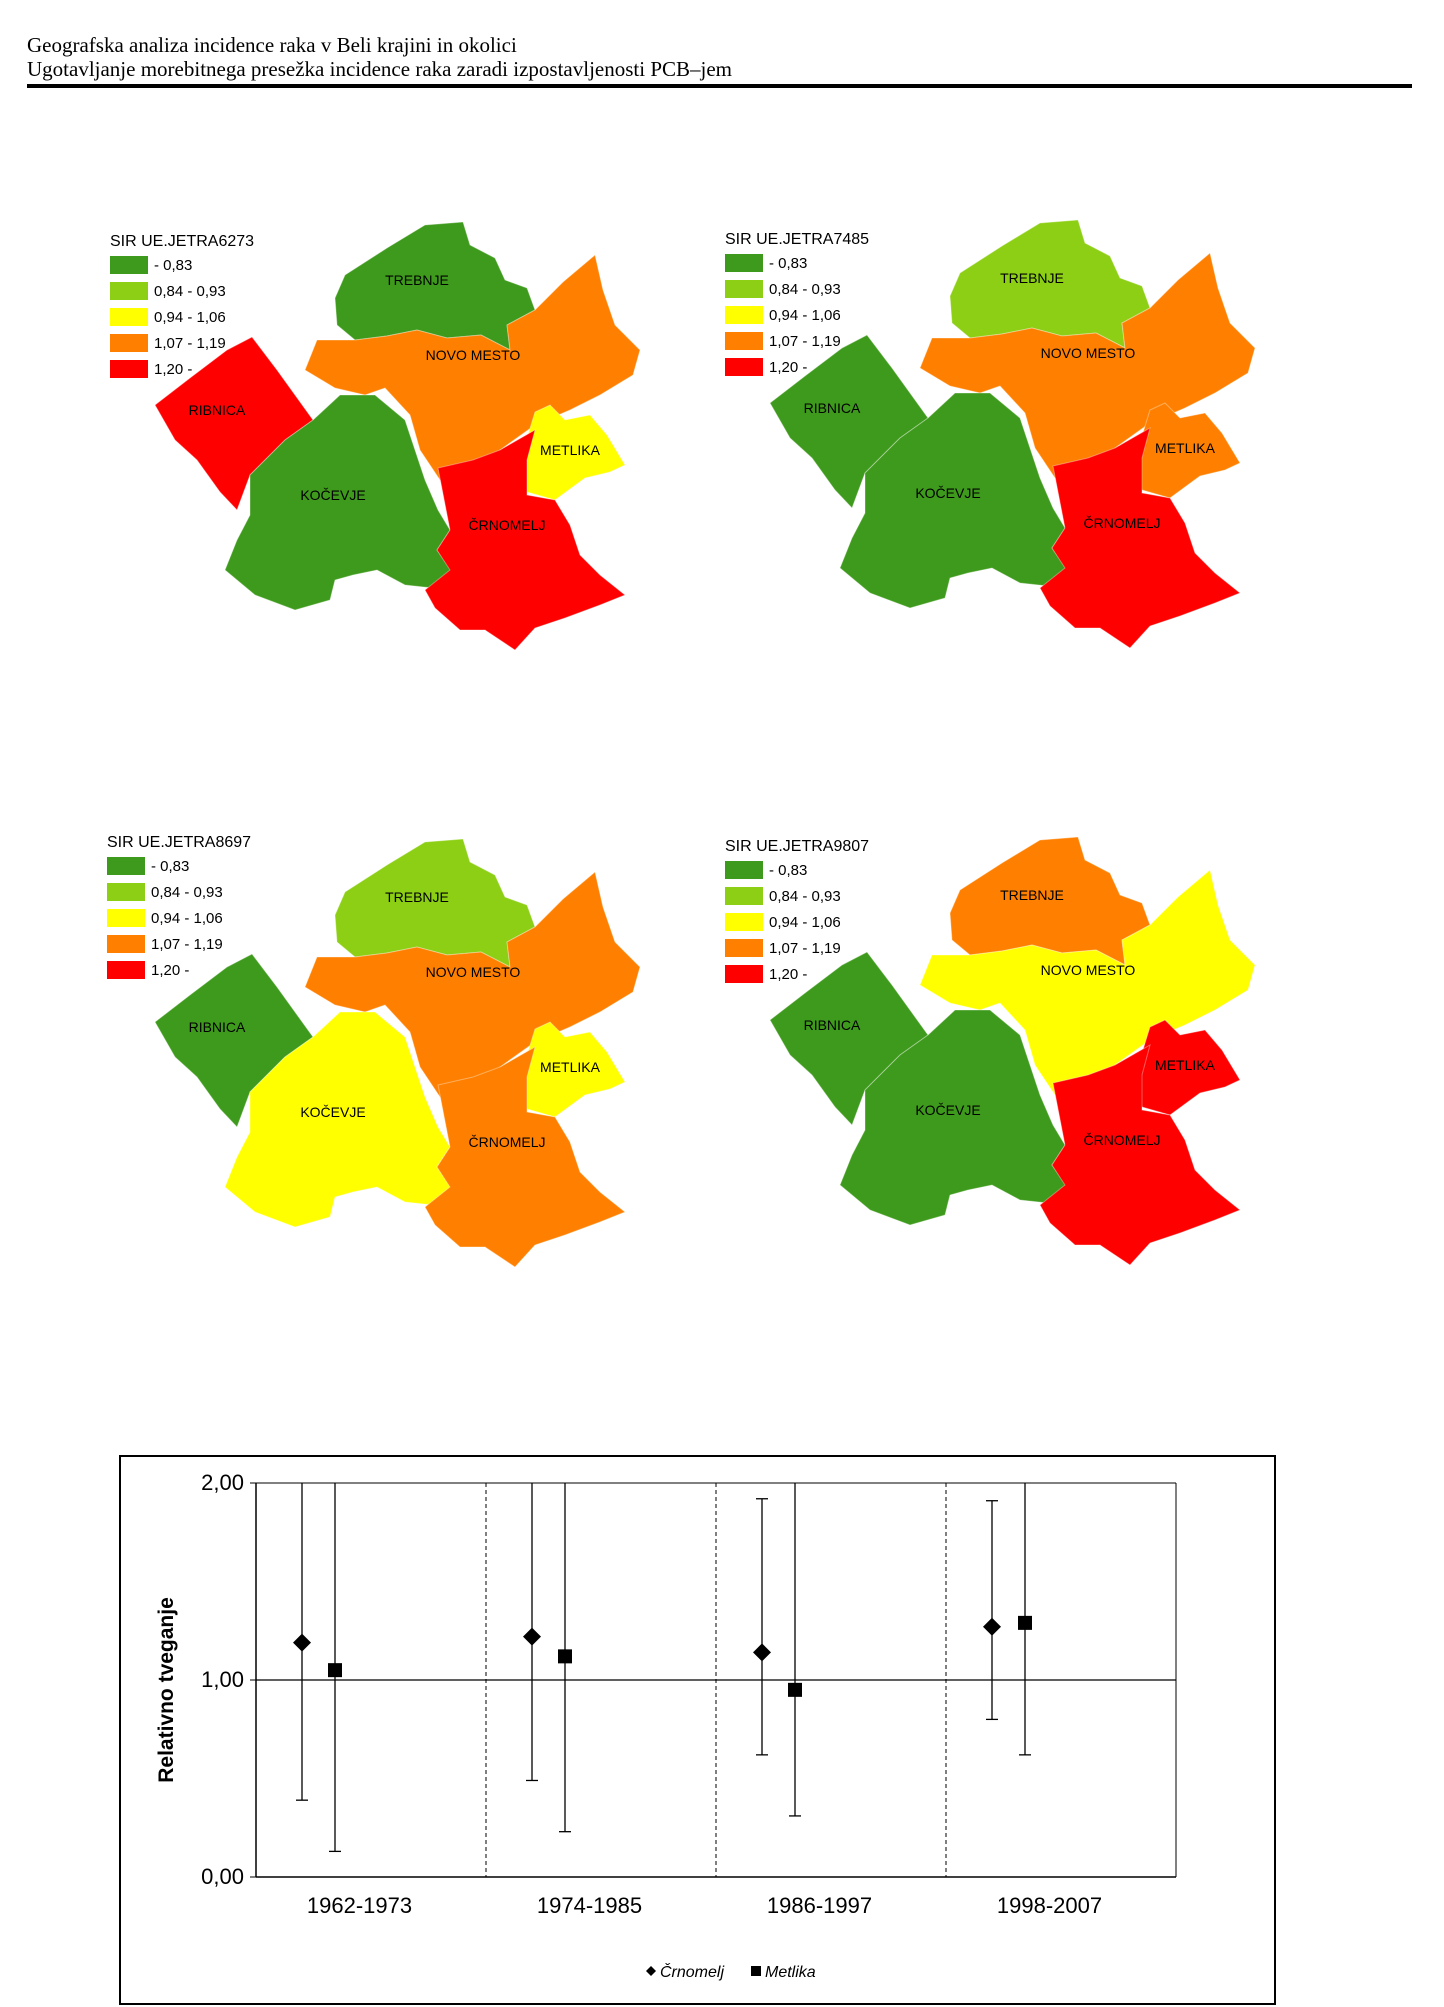 This screenshot has width=1444, height=2007. Describe the element at coordinates (719, 86) in the screenshot. I see `header-rule` at that location.